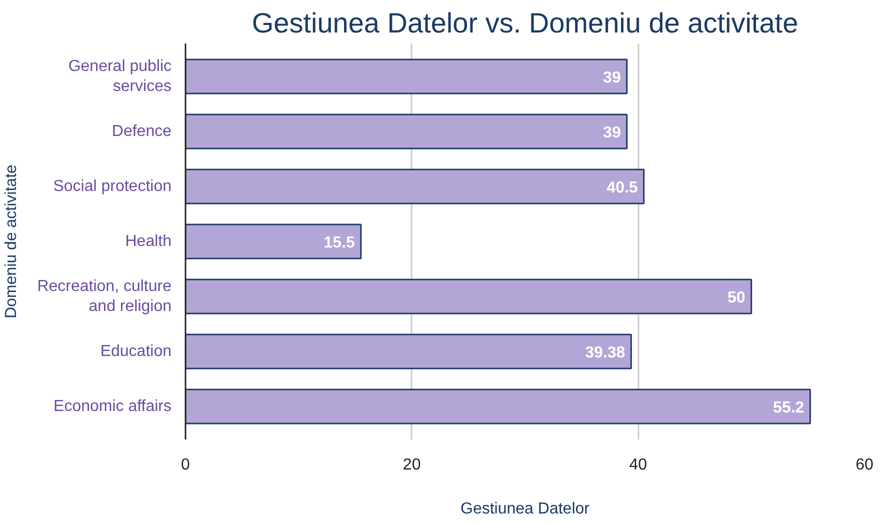  I want to click on data-label: 55.2, so click(788, 408).